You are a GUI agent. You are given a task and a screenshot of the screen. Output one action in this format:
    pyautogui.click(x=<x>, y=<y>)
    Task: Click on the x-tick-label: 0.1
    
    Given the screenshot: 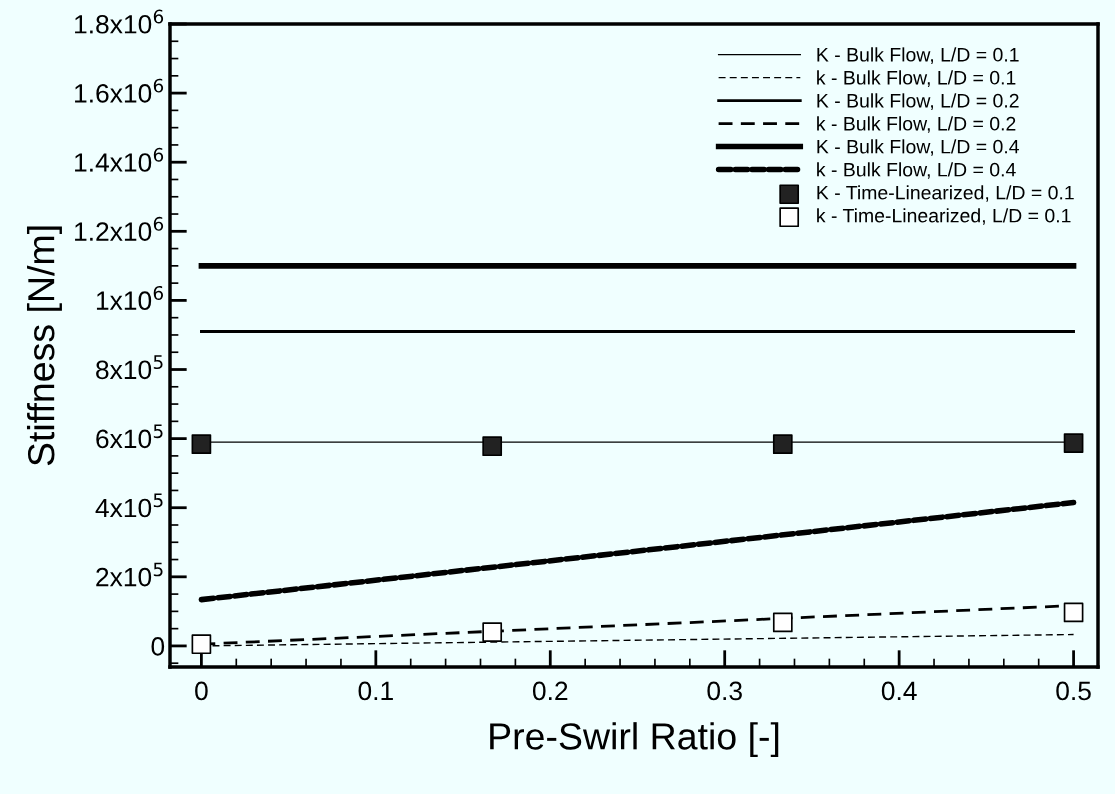 What is the action you would take?
    pyautogui.click(x=375, y=691)
    